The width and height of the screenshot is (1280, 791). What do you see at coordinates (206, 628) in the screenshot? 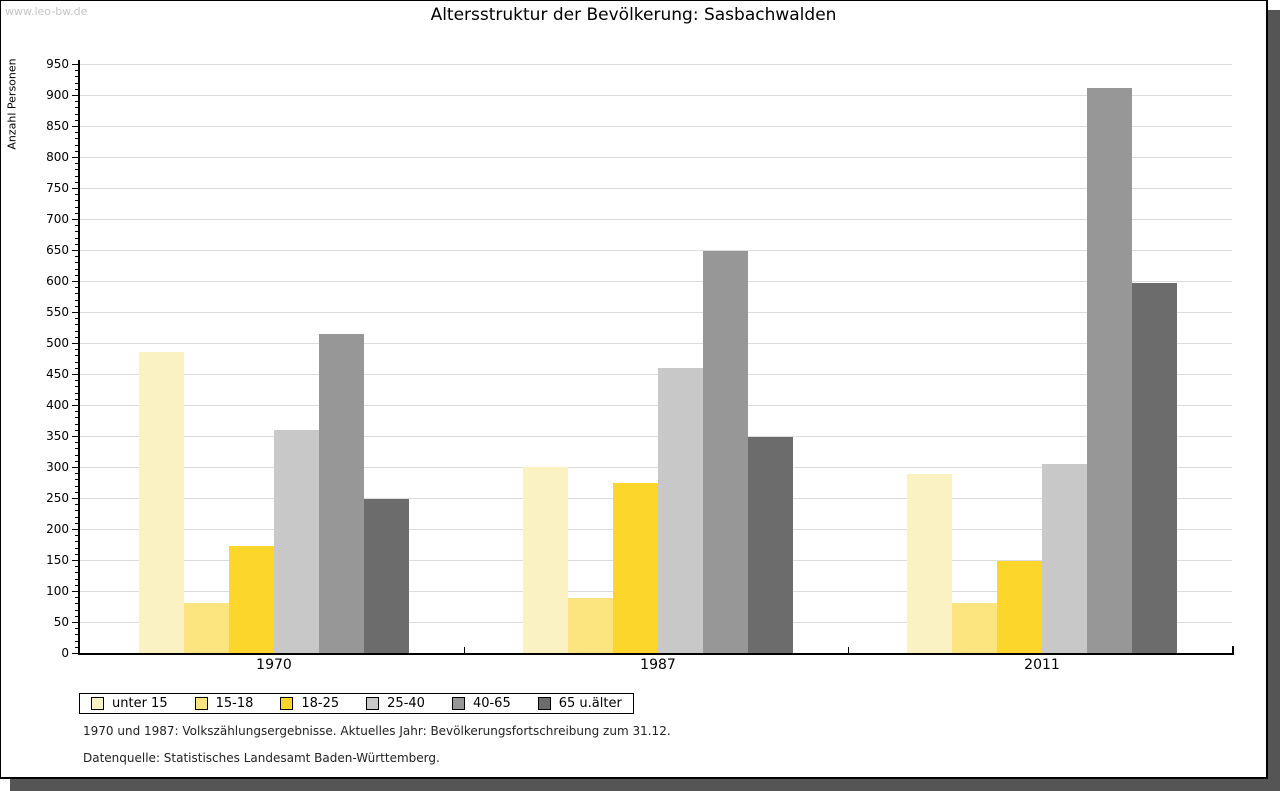
I see `bar-15-18-1970` at bounding box center [206, 628].